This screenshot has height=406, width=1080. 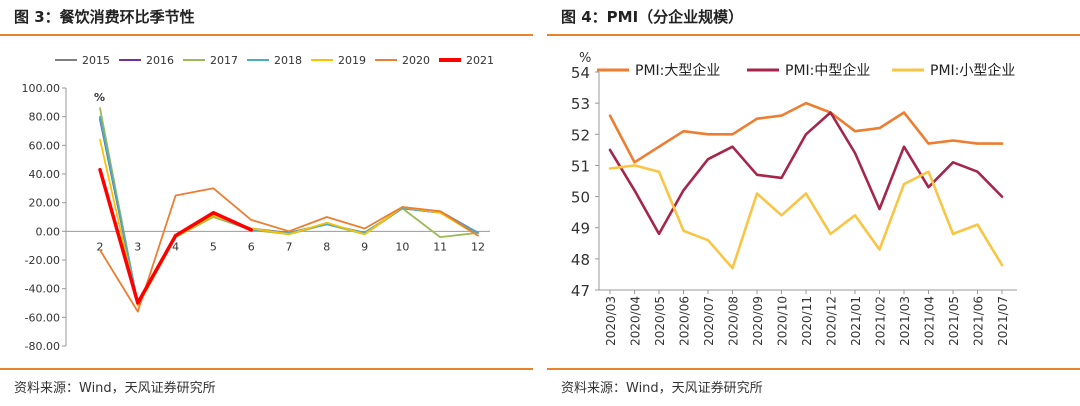 What do you see at coordinates (580, 73) in the screenshot?
I see `y-tick-label: 54` at bounding box center [580, 73].